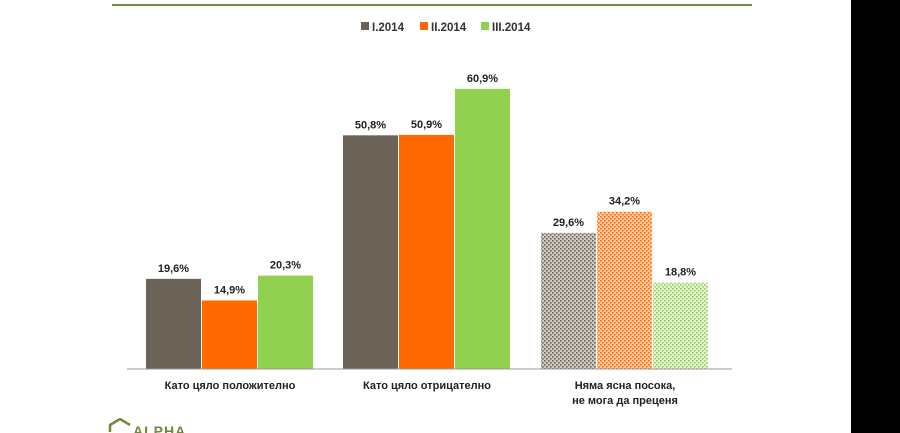  Describe the element at coordinates (160, 428) in the screenshot. I see `logo-text: ALPHA` at that location.